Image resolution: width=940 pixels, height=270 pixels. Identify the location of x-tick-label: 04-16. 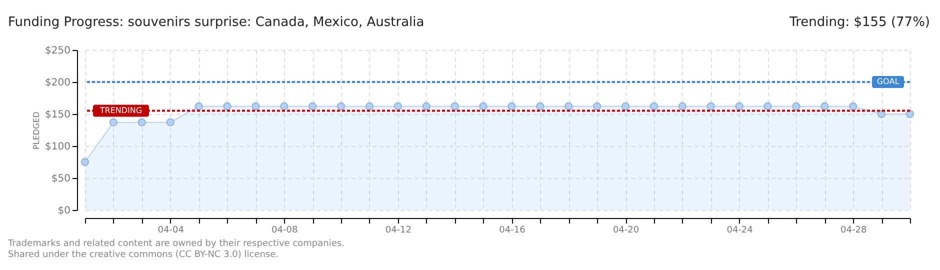
(512, 231).